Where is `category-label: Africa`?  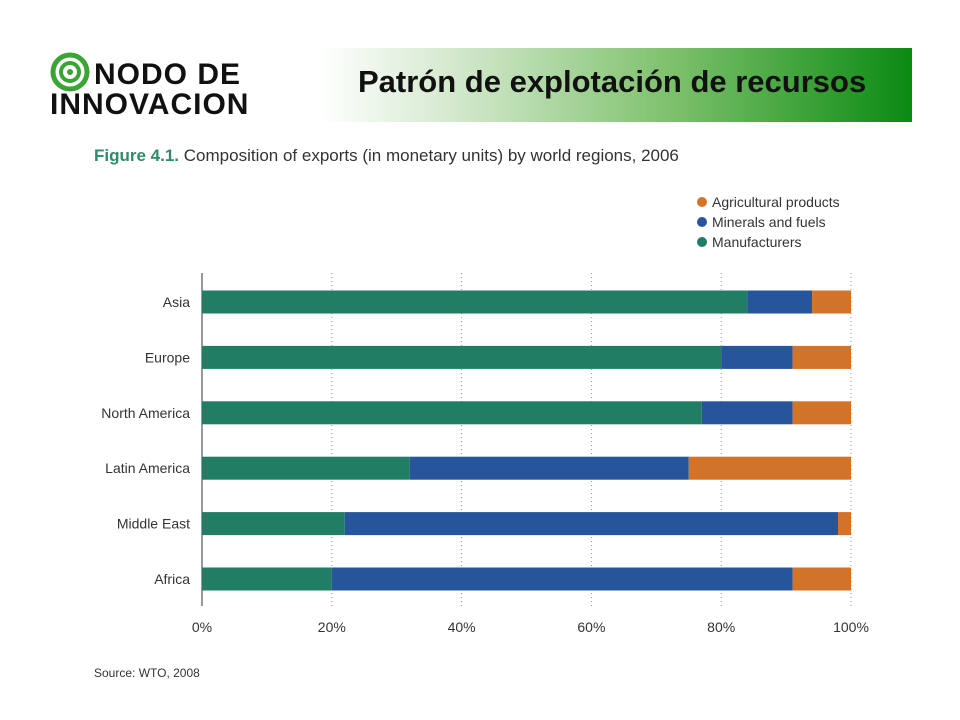 category-label: Africa is located at coordinates (172, 579).